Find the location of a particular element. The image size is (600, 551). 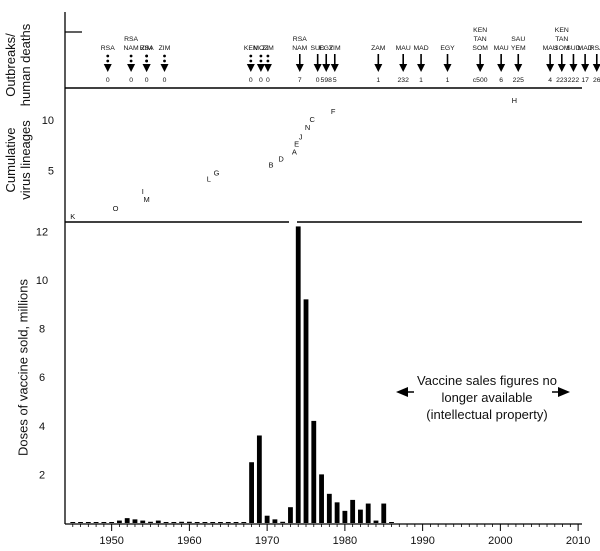

outbreak-country-sud: SUD is located at coordinates (573, 48).